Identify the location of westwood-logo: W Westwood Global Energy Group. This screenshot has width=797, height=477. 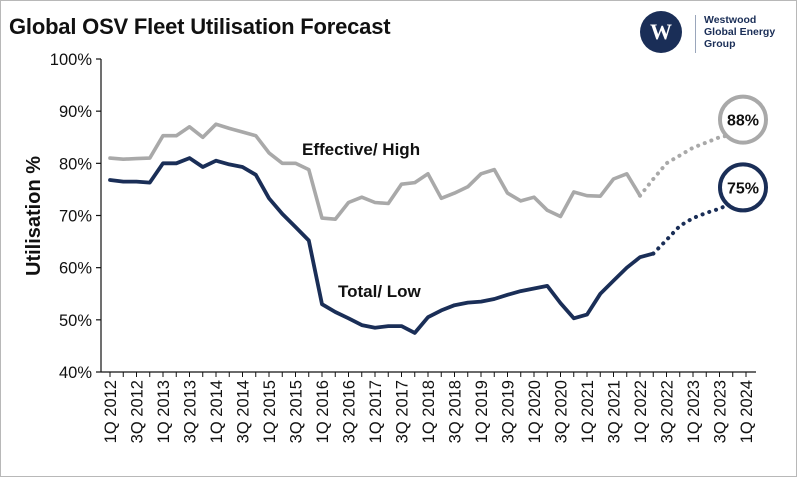
(715, 34).